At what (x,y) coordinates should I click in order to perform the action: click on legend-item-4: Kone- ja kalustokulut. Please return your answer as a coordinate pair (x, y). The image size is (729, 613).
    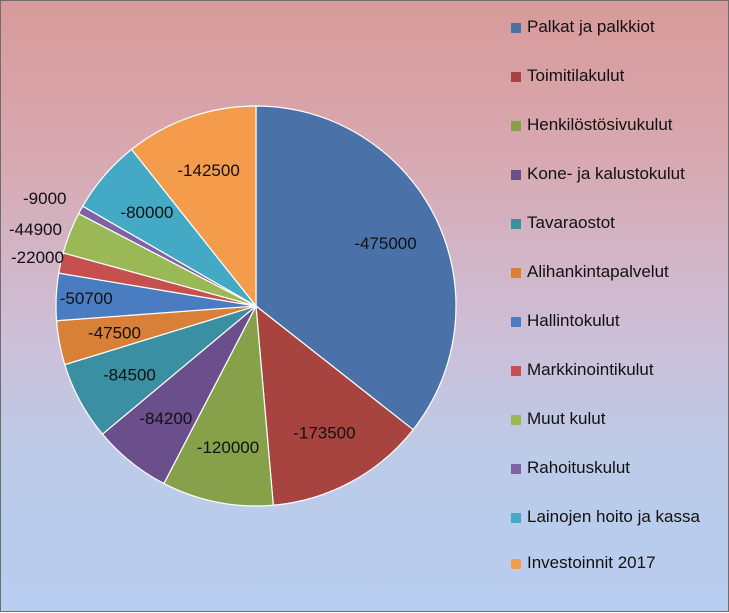
    Looking at the image, I should click on (614, 174).